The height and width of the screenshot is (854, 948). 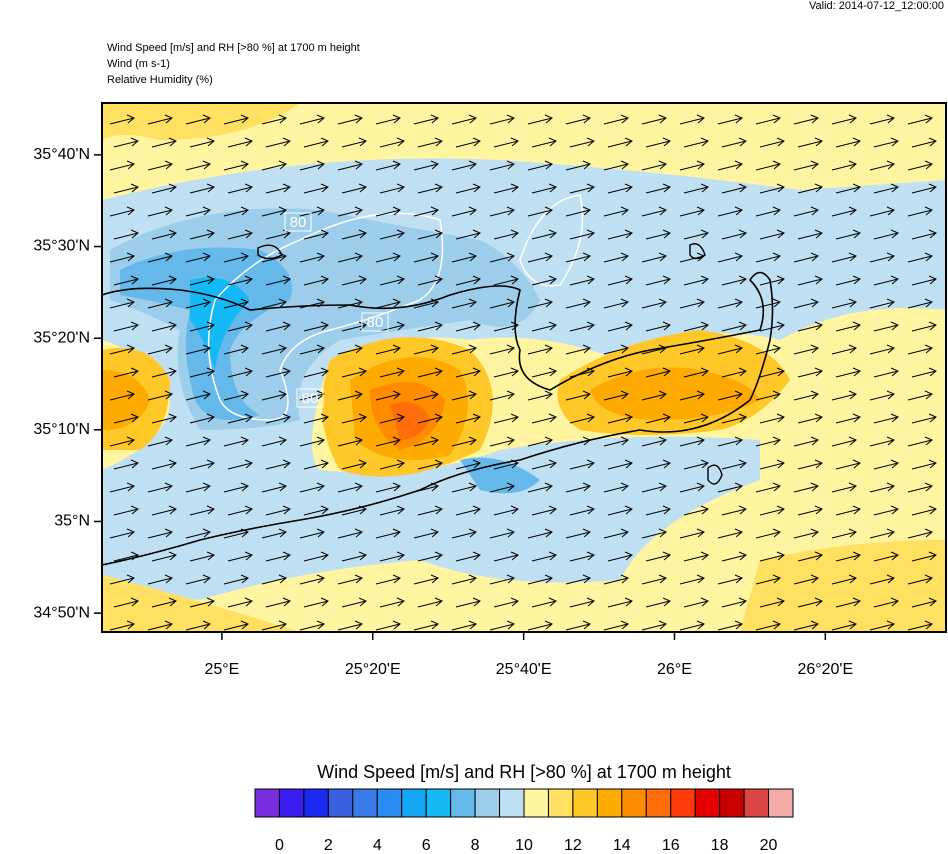 I want to click on colorbar-tick-label: 4, so click(x=377, y=845).